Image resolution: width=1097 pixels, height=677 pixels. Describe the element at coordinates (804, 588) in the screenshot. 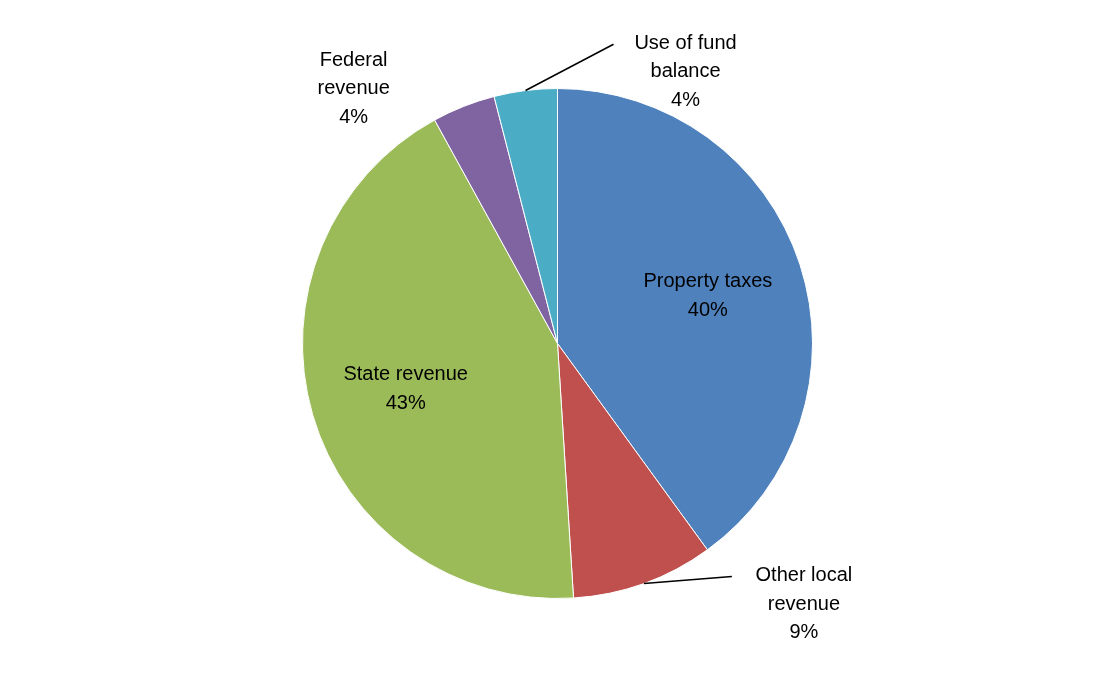

I see `slice-label: Other local revenue` at that location.